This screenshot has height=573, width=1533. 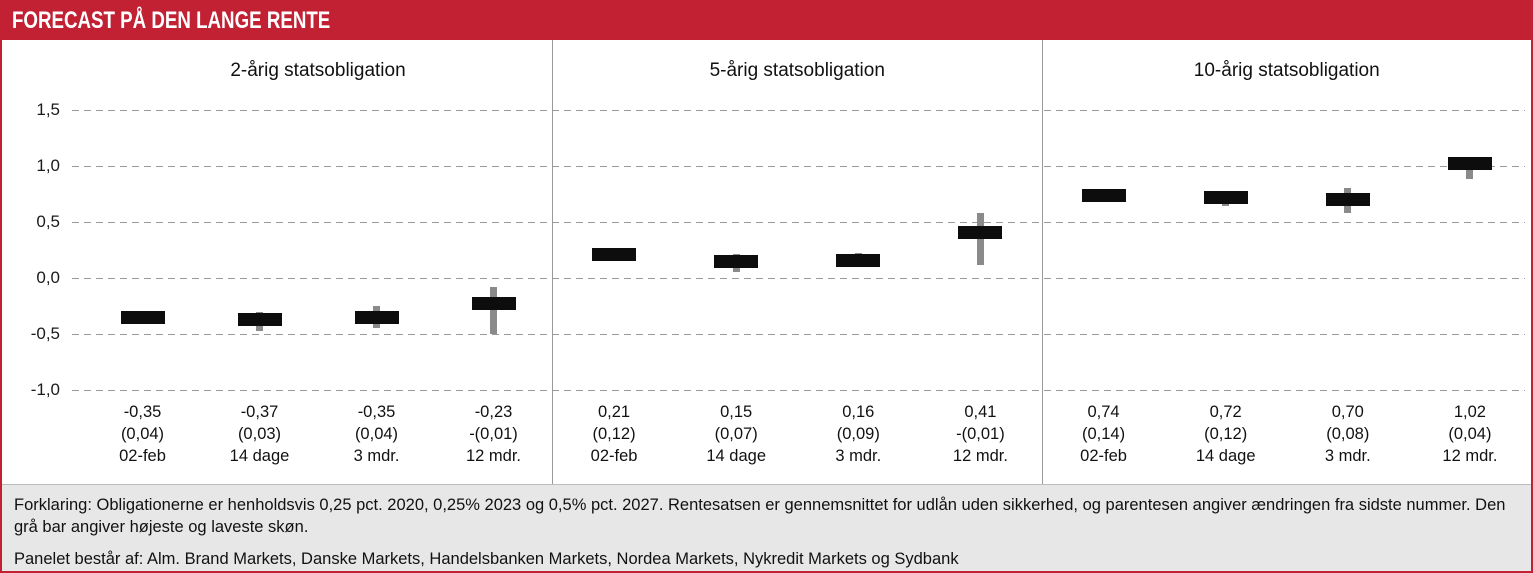 I want to click on page-title: FORECAST PÅ DEN LANGE RENTE, so click(x=171, y=20).